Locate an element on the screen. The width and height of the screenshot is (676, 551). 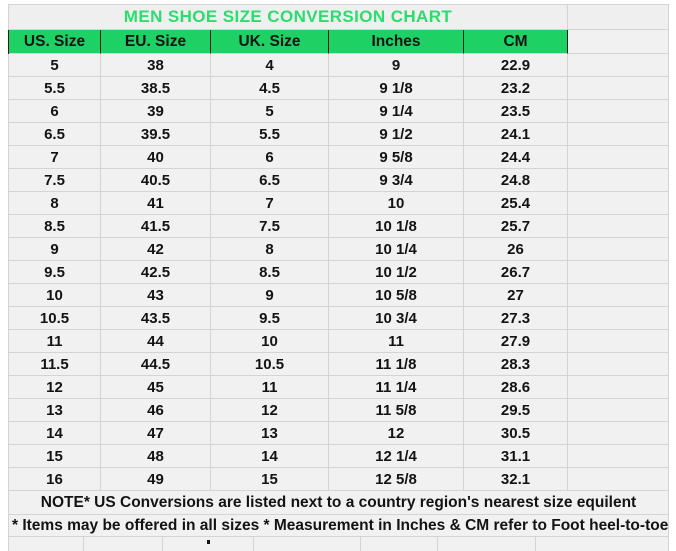
table-cell: 11.5 is located at coordinates (55, 364).